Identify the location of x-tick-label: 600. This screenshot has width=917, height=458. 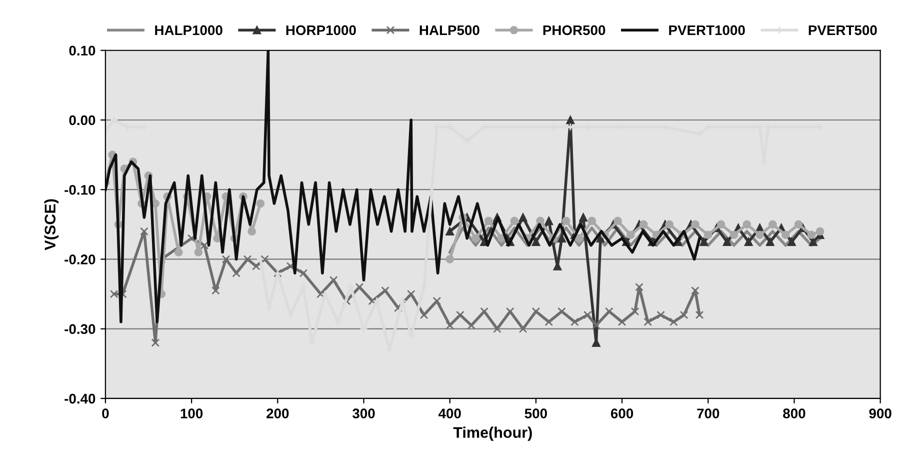
(622, 413).